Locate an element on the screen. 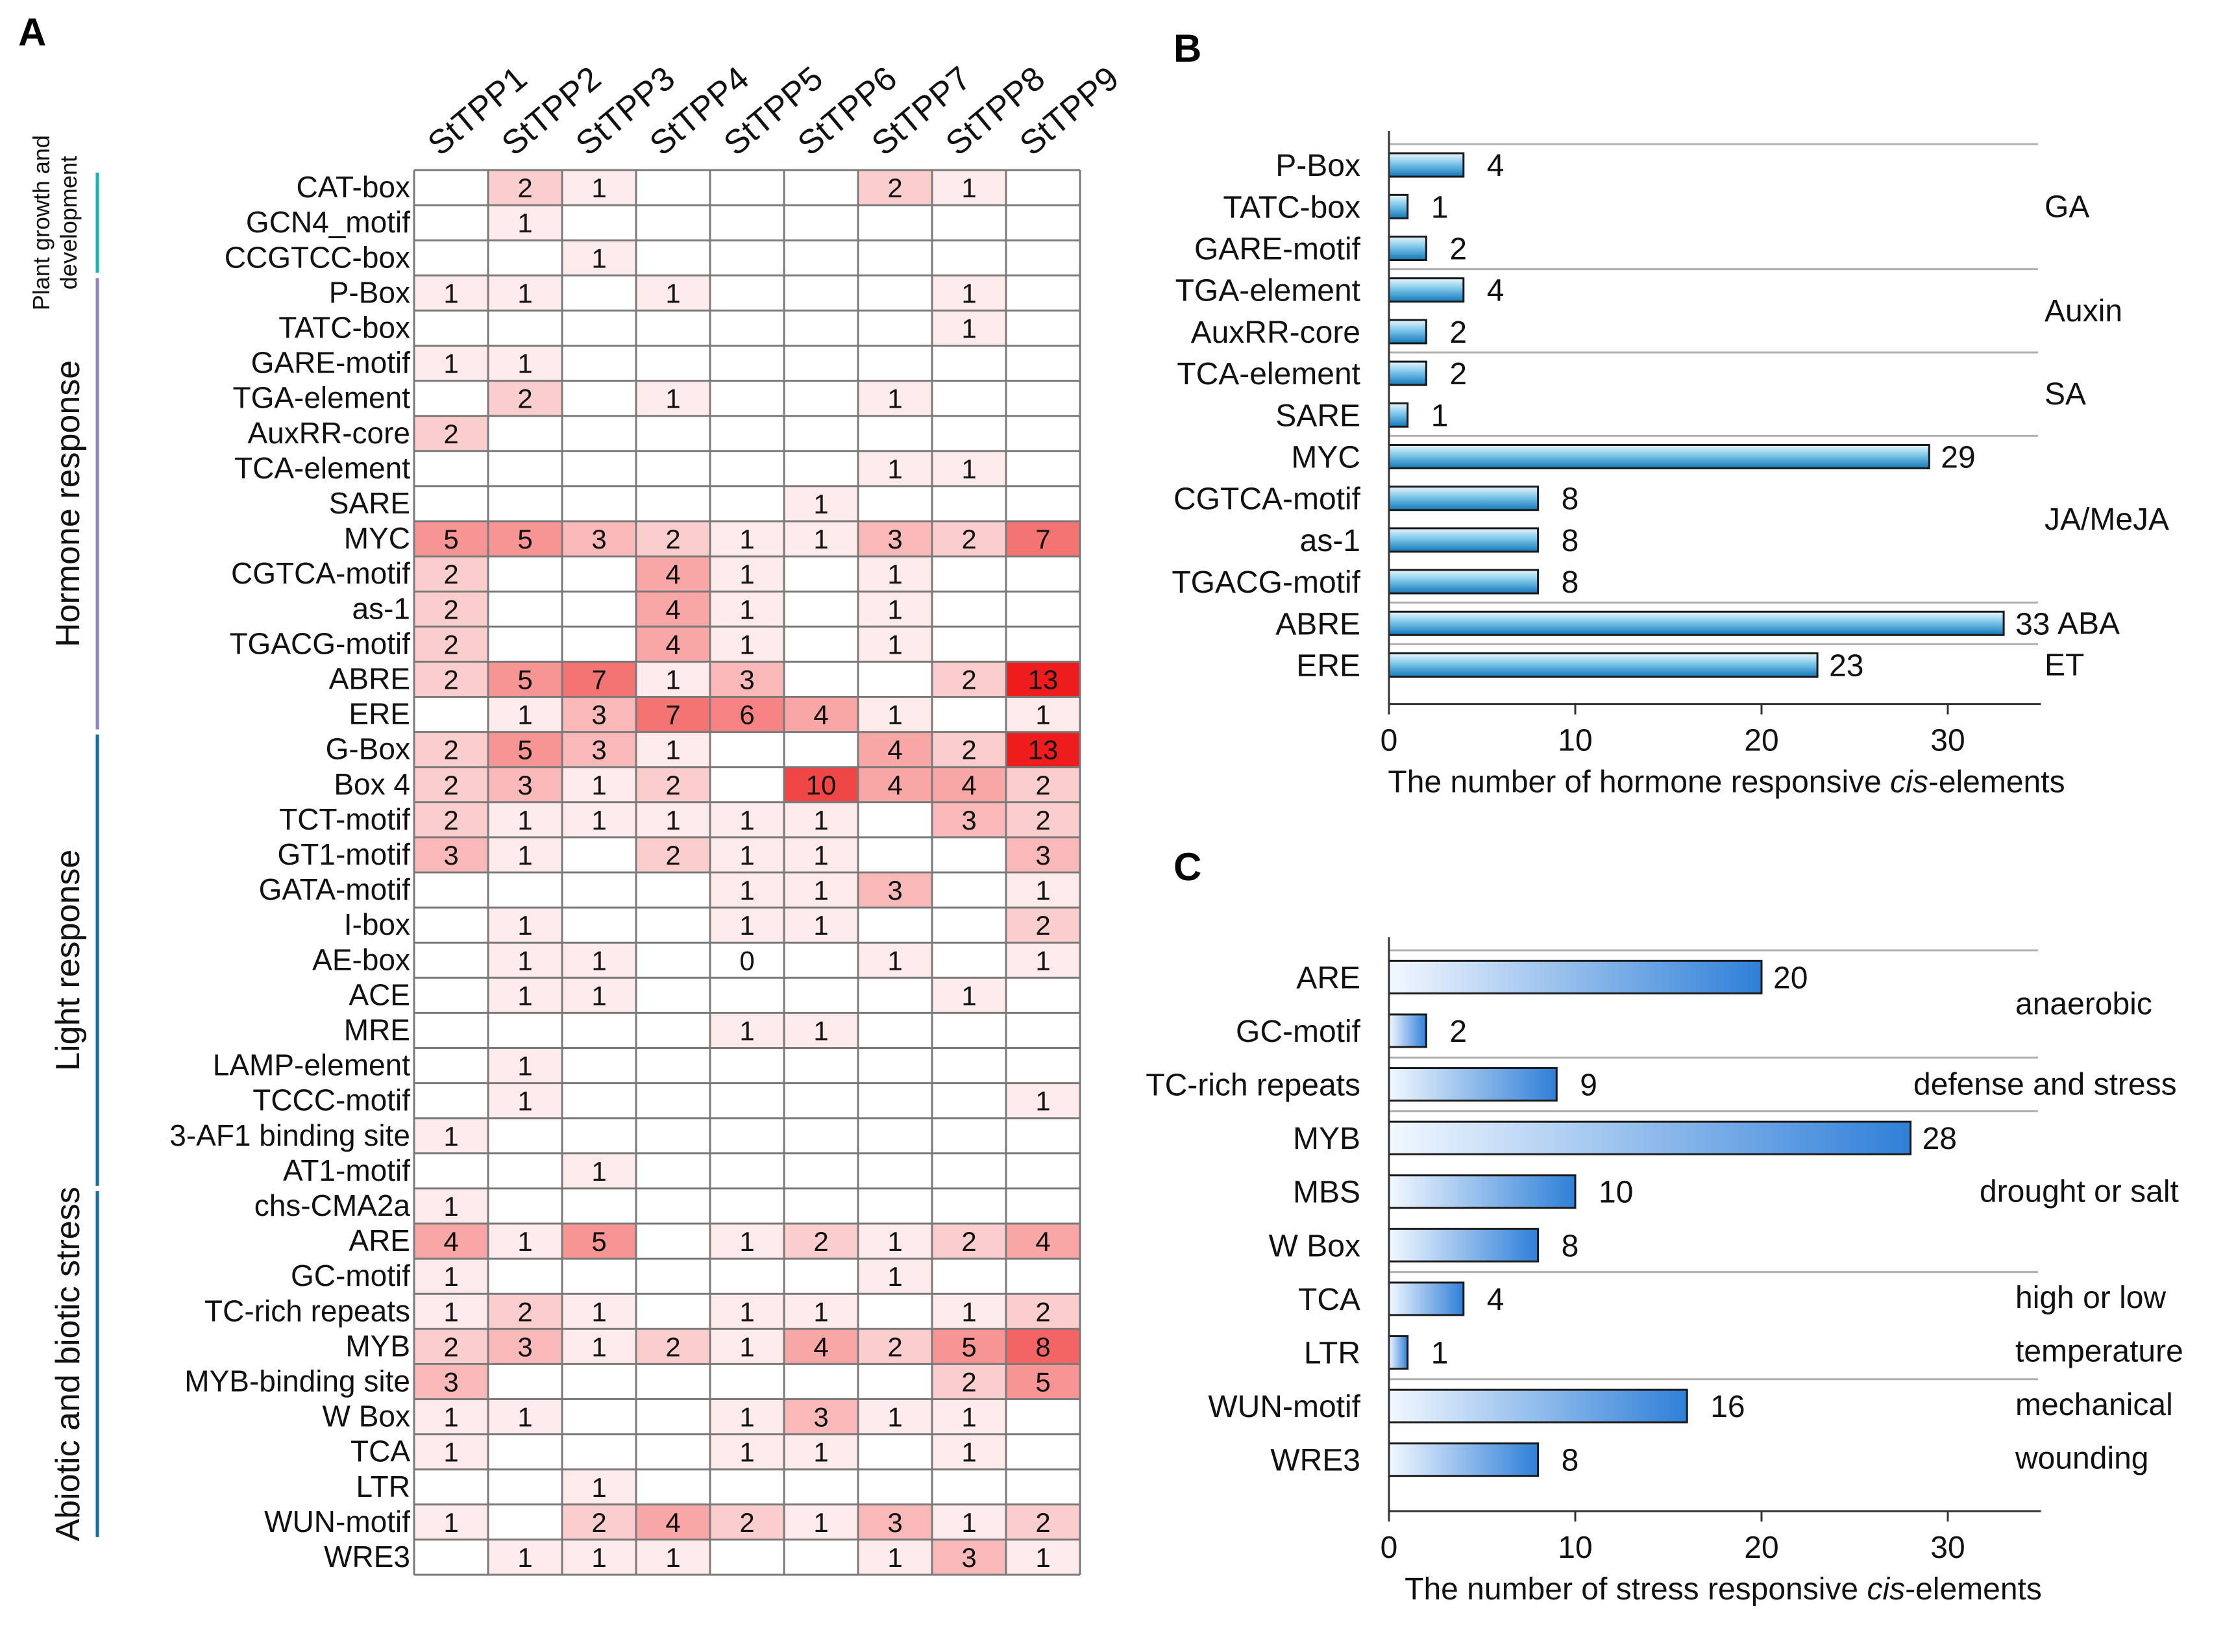  heatmap-cell-value: 0 is located at coordinates (746, 960).